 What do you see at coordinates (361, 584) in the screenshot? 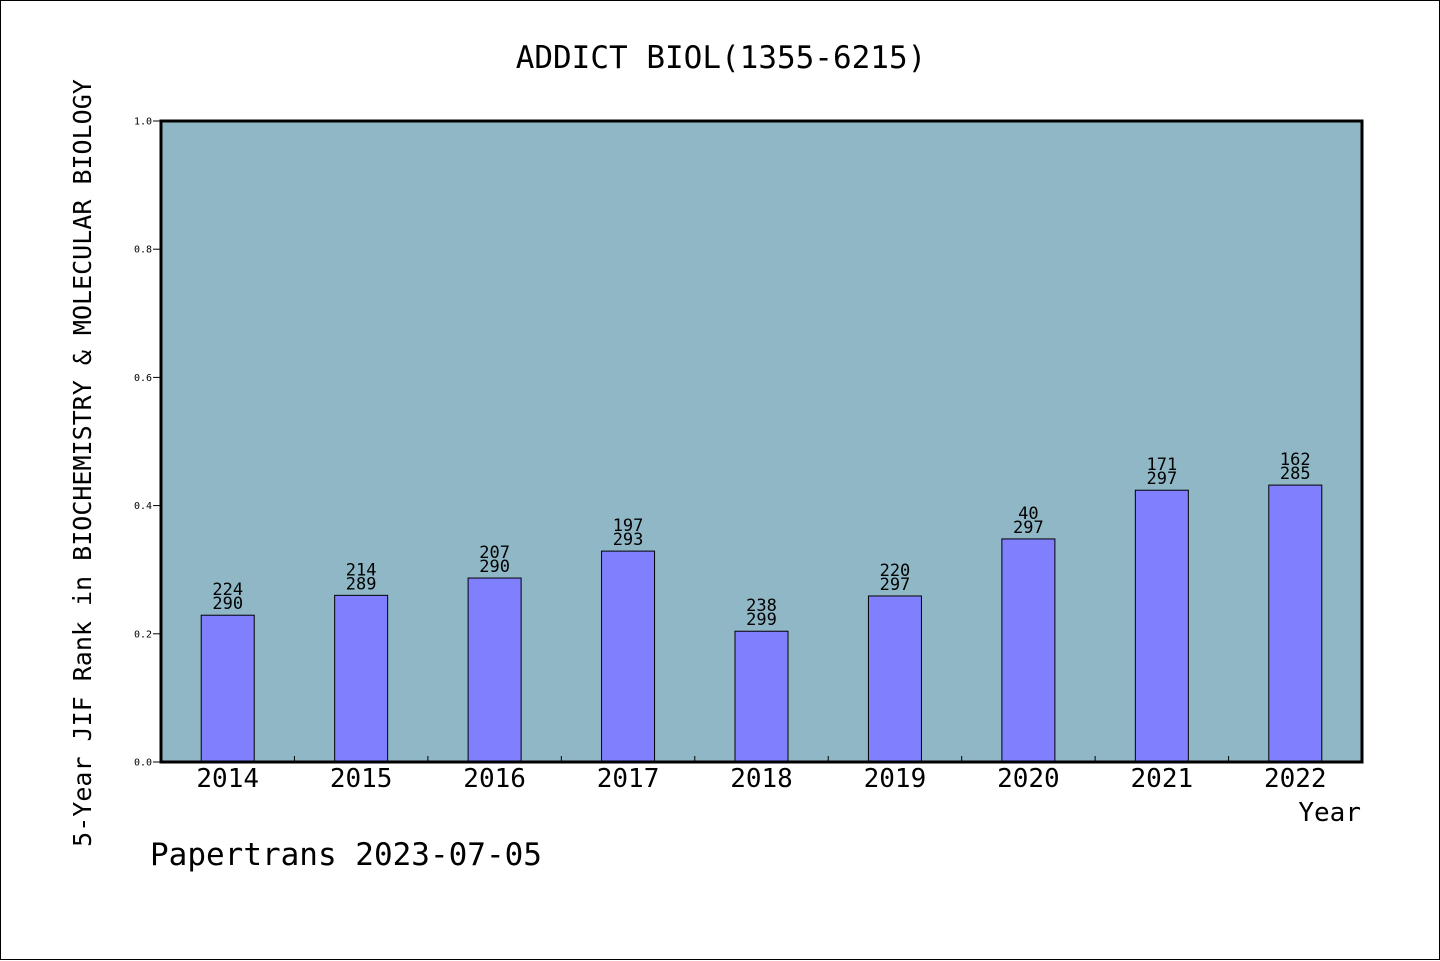
I see `bar-total-label: 289` at bounding box center [361, 584].